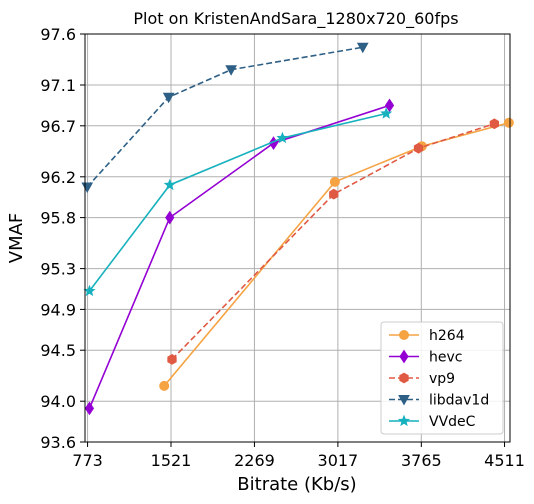 The height and width of the screenshot is (504, 534). I want to click on x-axis-label: Bitrate (Kb/s), so click(296, 484).